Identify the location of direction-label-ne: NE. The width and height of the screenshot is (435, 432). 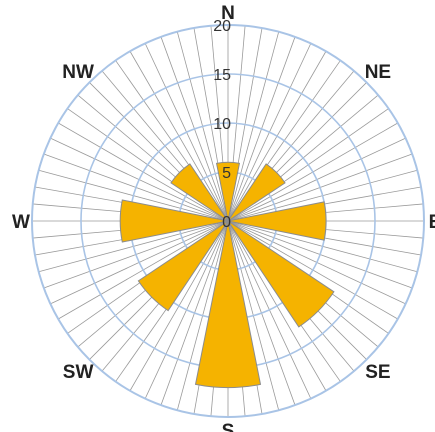
(378, 72).